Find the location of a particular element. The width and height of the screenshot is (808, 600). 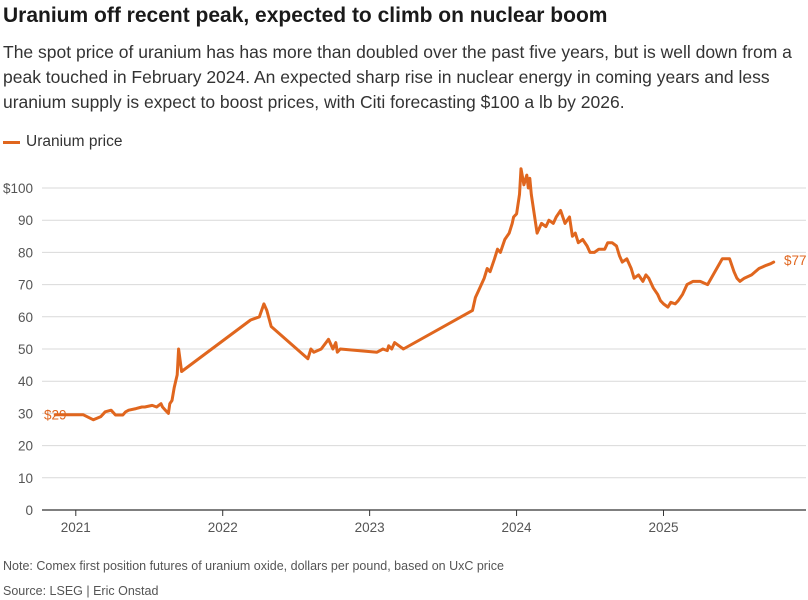

y-tick-label-40: 40 is located at coordinates (25, 381).